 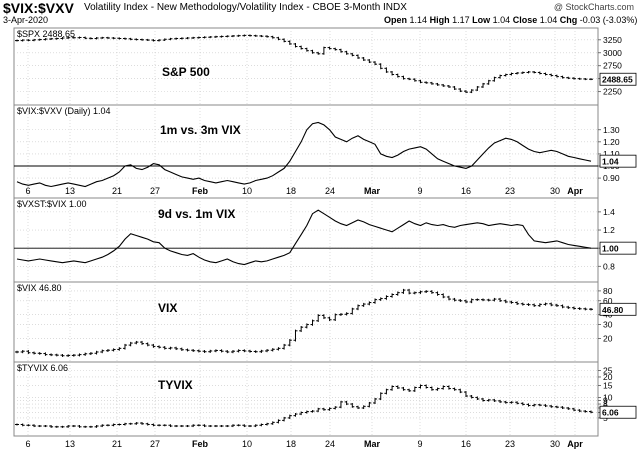 What do you see at coordinates (605, 404) in the screenshot?
I see `ytick-label-tyvix-3: 8` at bounding box center [605, 404].